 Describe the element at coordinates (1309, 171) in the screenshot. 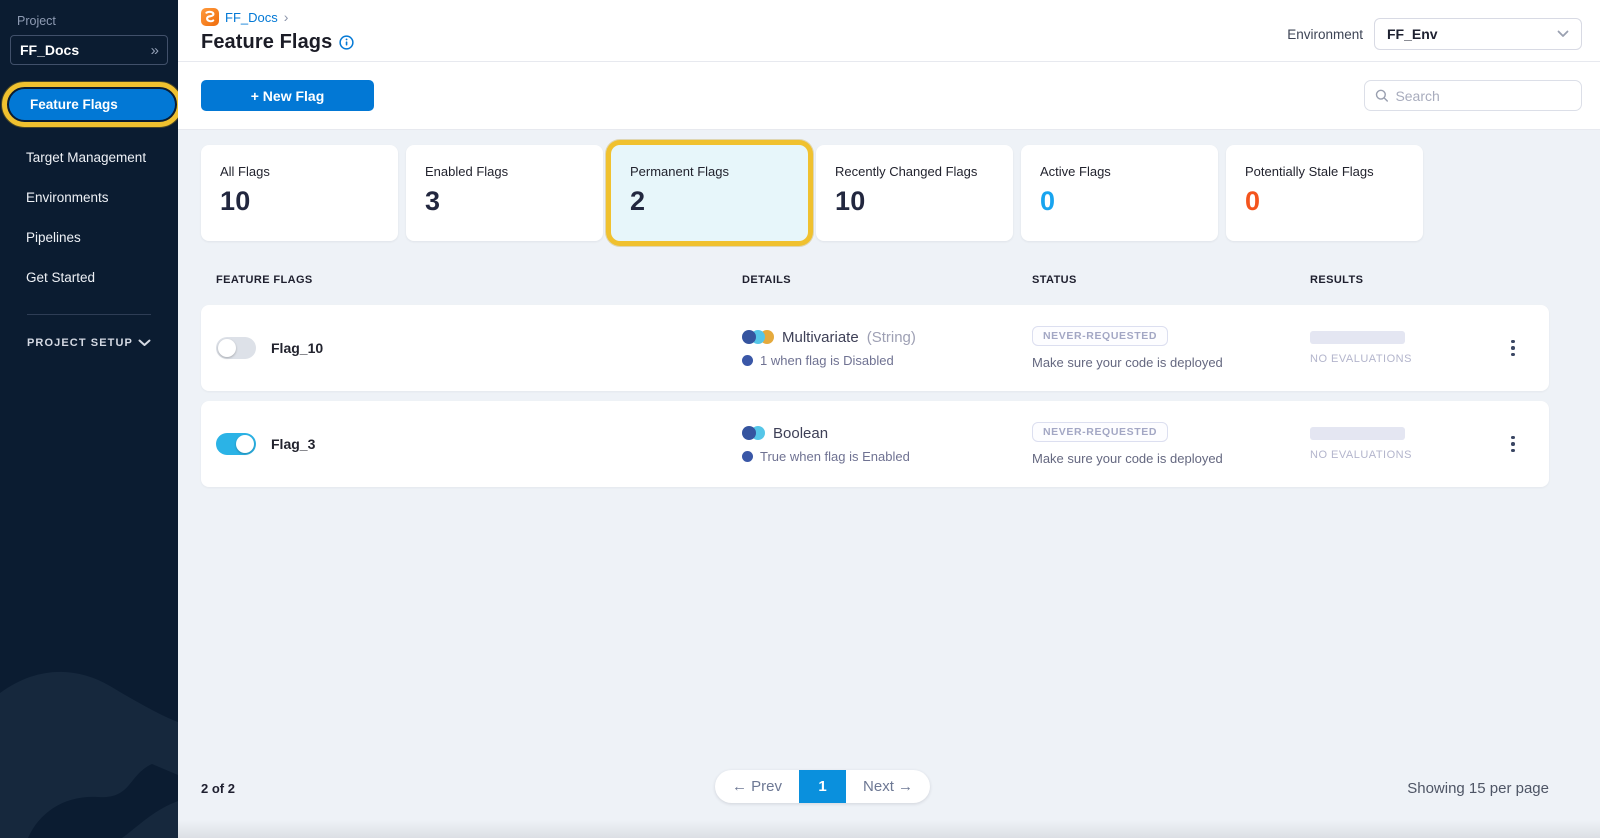

I see `stat-label: Potentially Stale Flags` at that location.